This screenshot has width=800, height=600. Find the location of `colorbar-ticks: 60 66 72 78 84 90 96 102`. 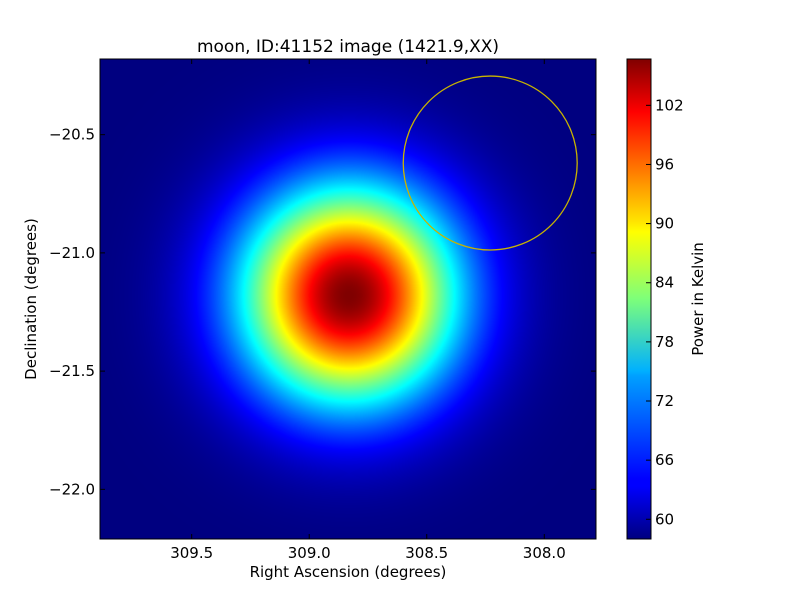

colorbar-ticks: 60 66 72 78 84 90 96 102 is located at coordinates (665, 312).